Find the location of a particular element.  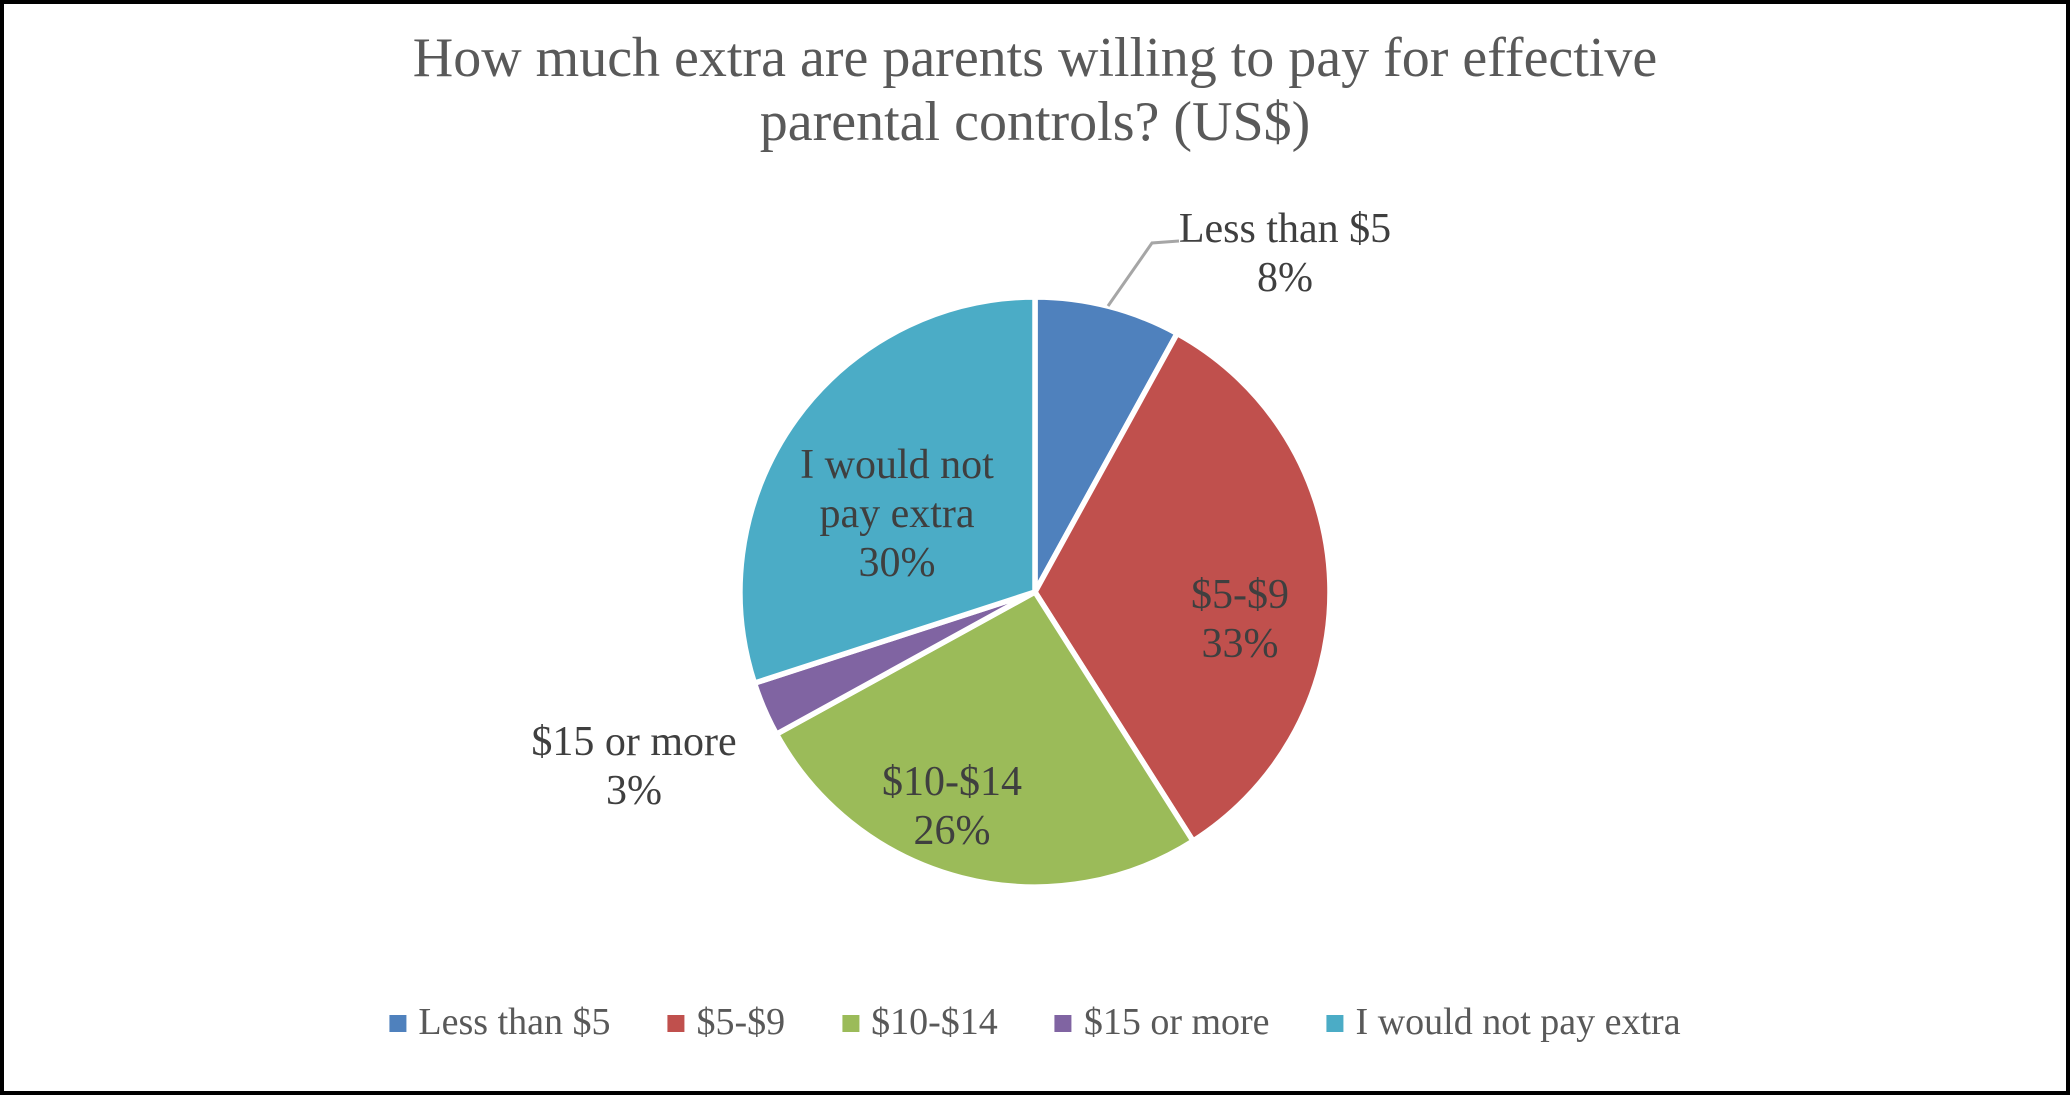

data-label-percent: 8% is located at coordinates (1284, 278).